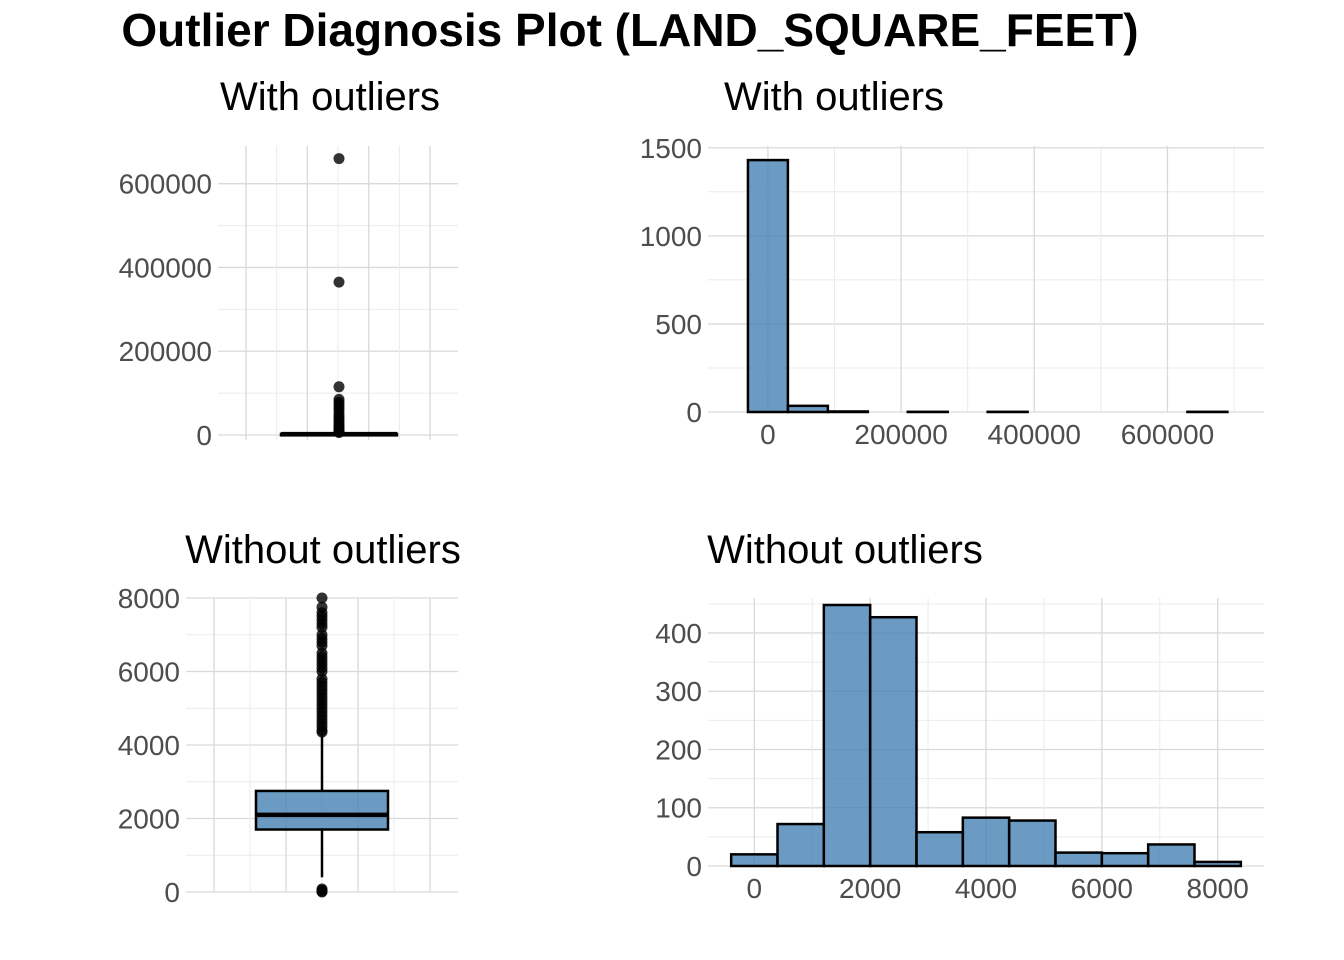 The image size is (1344, 960). Describe the element at coordinates (165, 267) in the screenshot. I see `y-tick-label: 400000` at that location.